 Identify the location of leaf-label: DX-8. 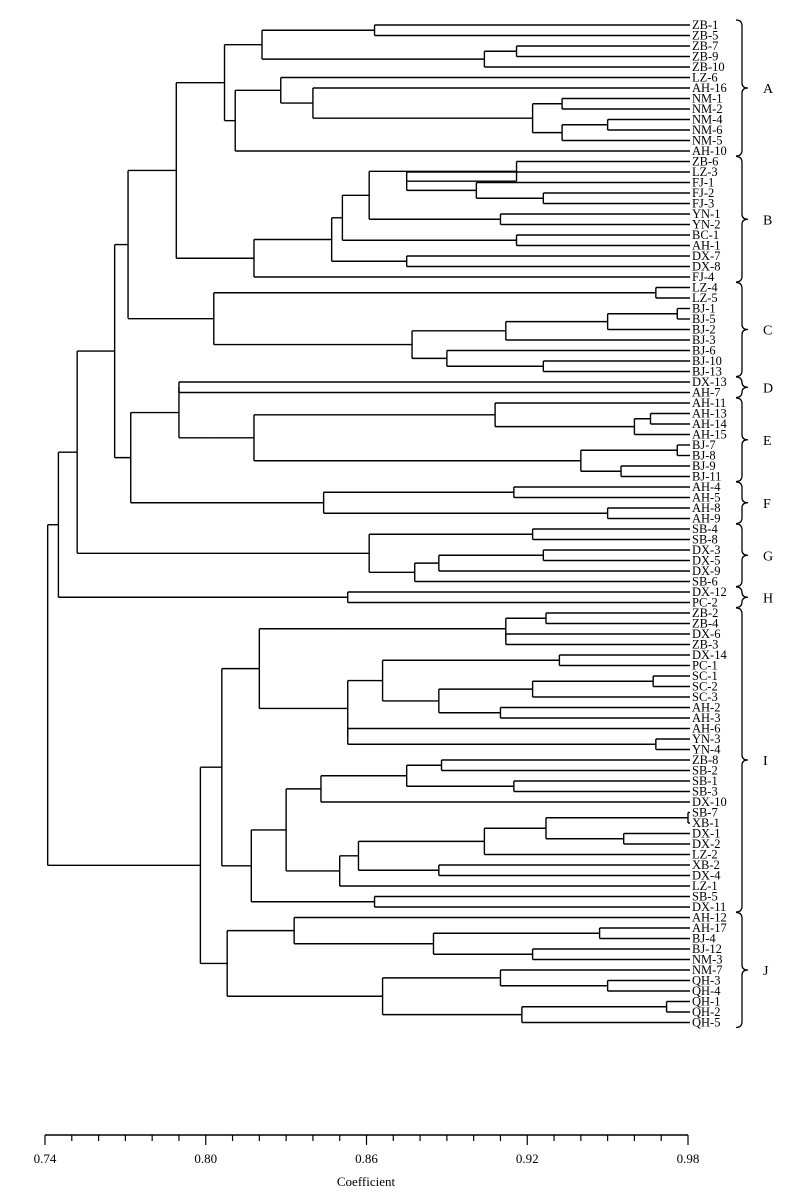
(706, 267).